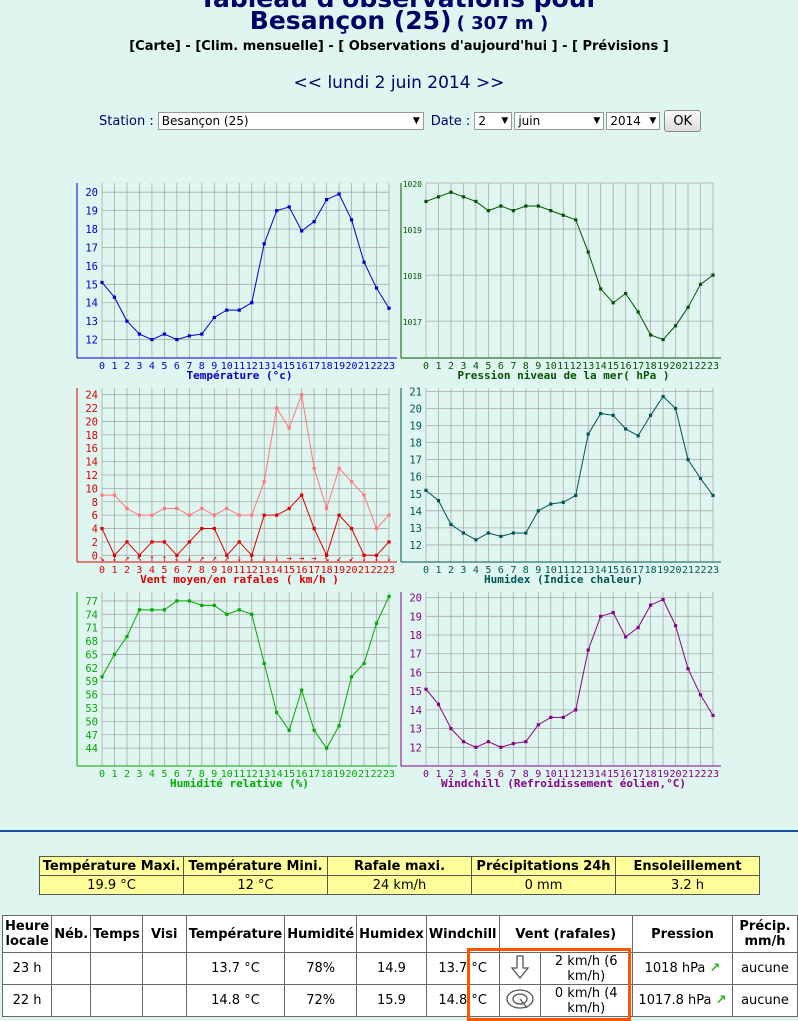  Describe the element at coordinates (235, 1000) in the screenshot. I see `cell-temp: 14.8 °C` at that location.